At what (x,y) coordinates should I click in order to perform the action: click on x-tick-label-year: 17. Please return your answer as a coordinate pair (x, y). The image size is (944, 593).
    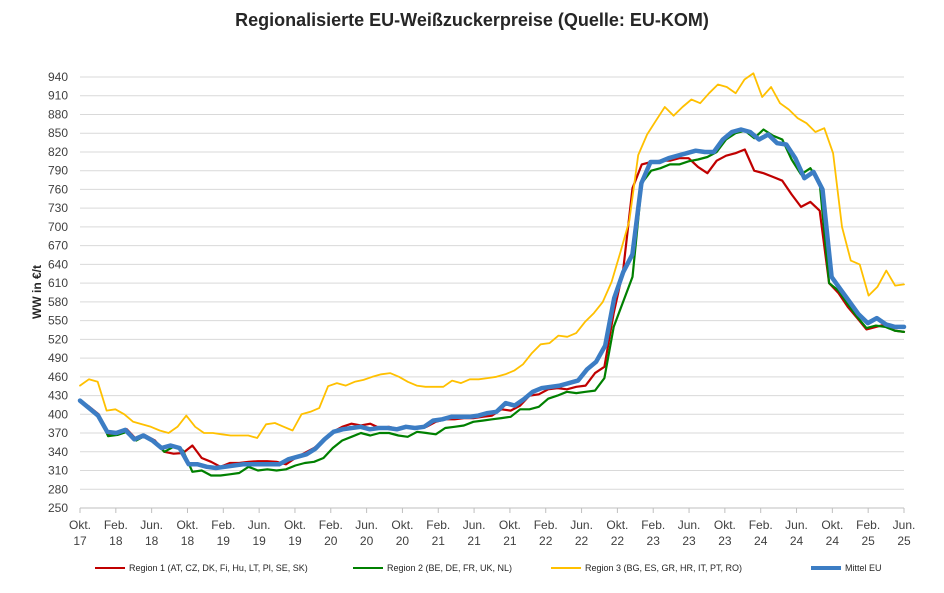
    Looking at the image, I should click on (80, 541).